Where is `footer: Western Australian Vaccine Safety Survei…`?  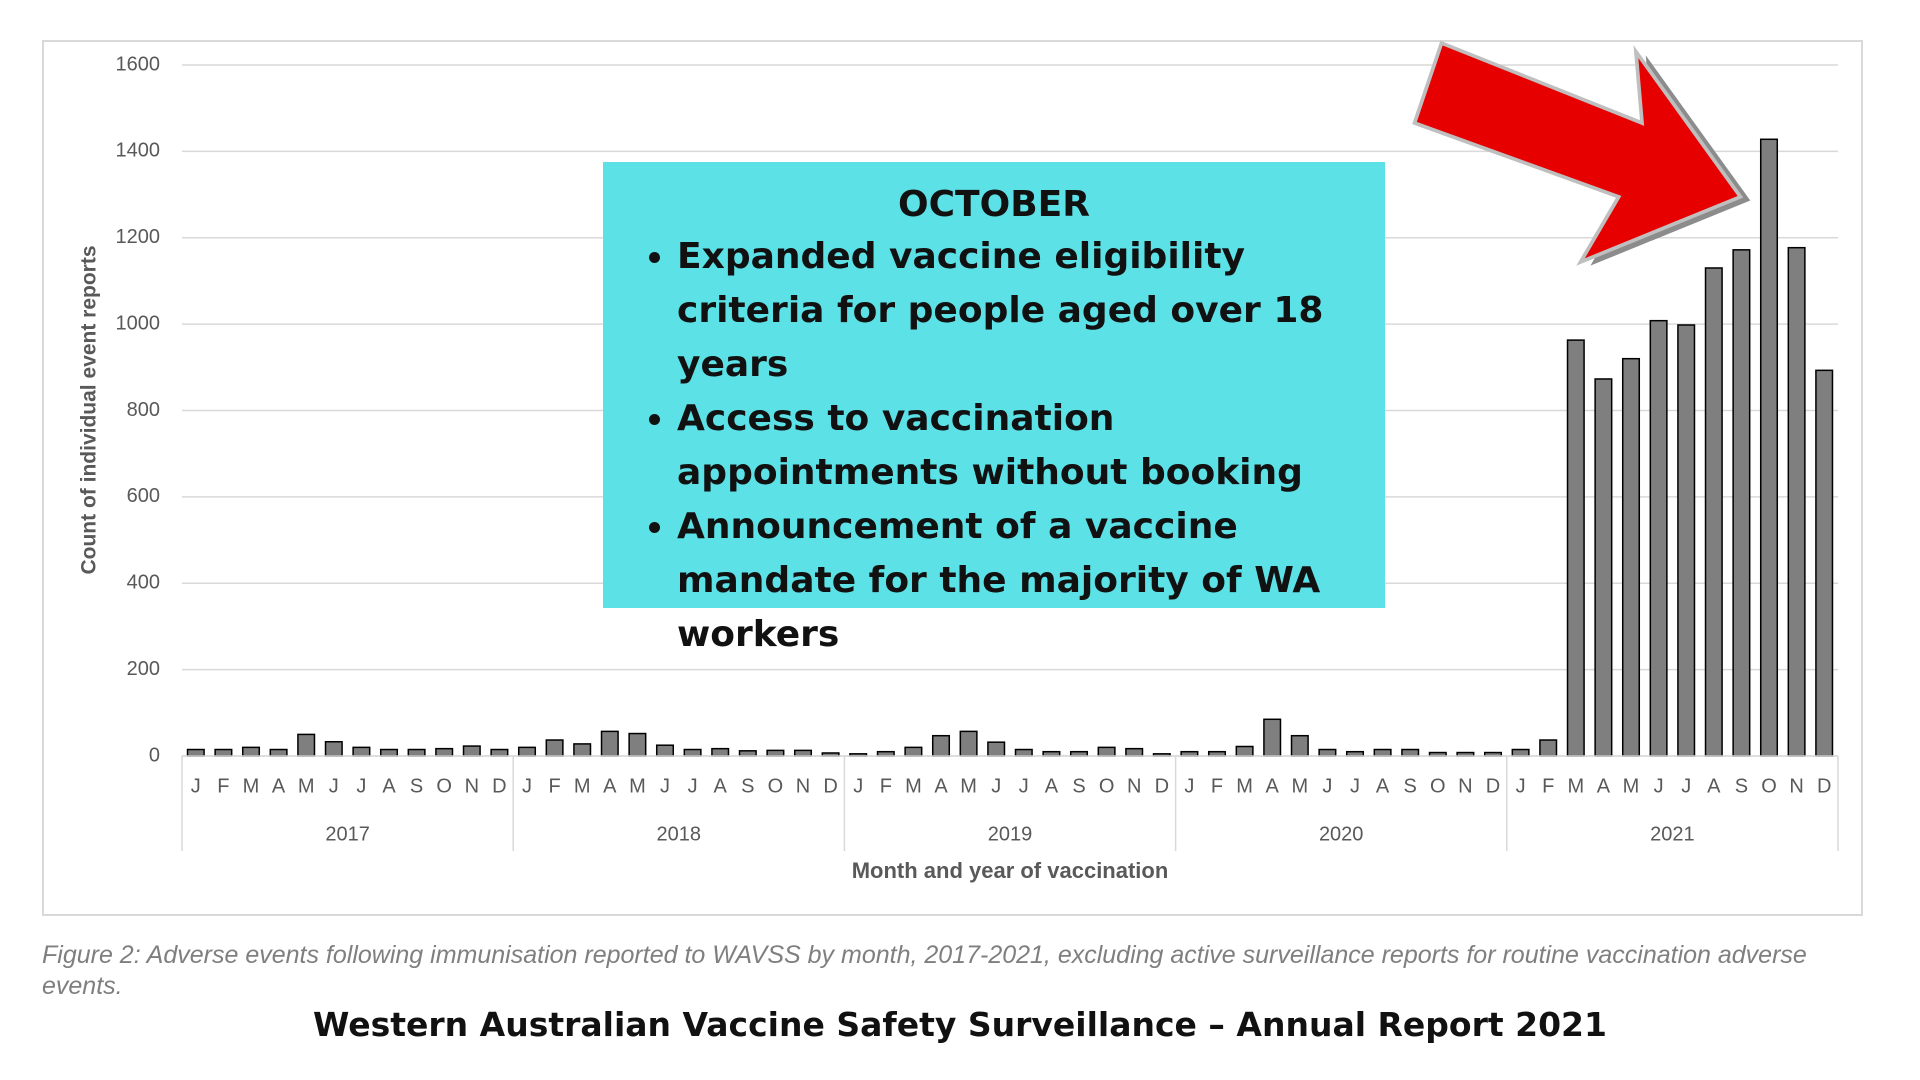
footer: Western Australian Vaccine Safety Survei… is located at coordinates (960, 1024).